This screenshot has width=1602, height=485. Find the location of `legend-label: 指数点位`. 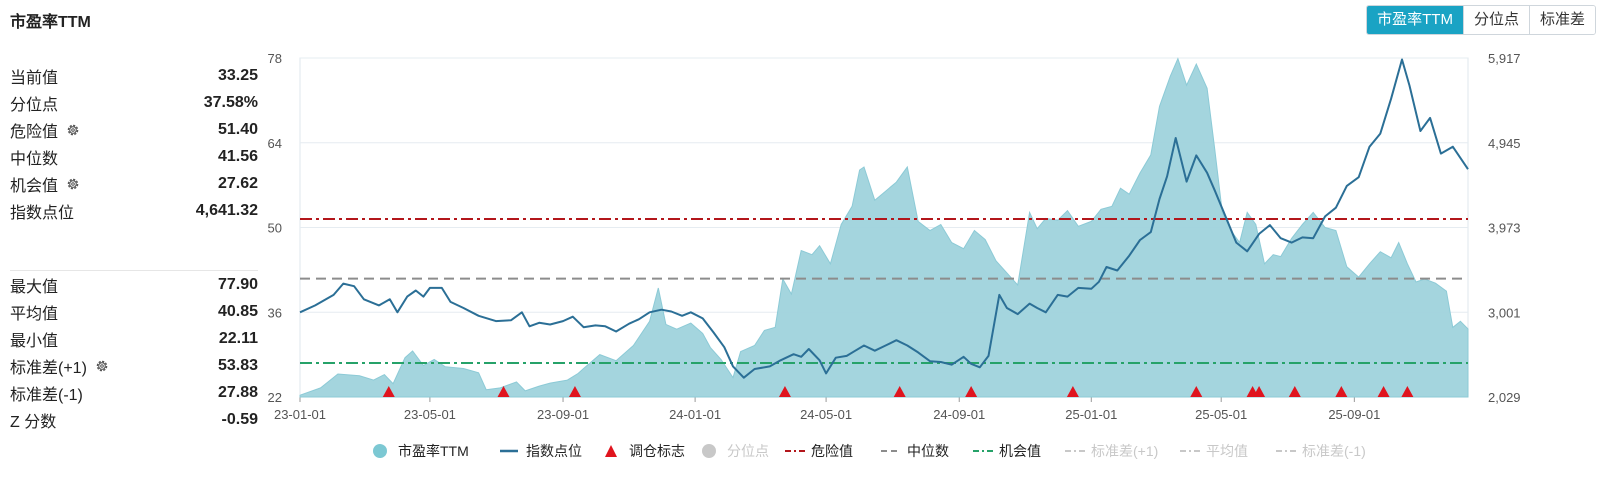

legend-label: 指数点位 is located at coordinates (554, 451).